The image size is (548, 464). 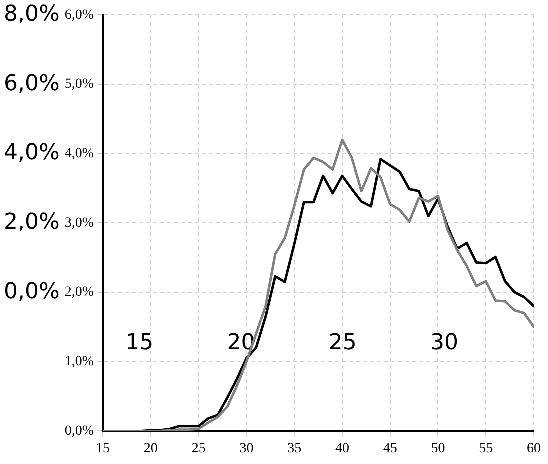 What do you see at coordinates (103, 448) in the screenshot?
I see `x-tick-label: 15` at bounding box center [103, 448].